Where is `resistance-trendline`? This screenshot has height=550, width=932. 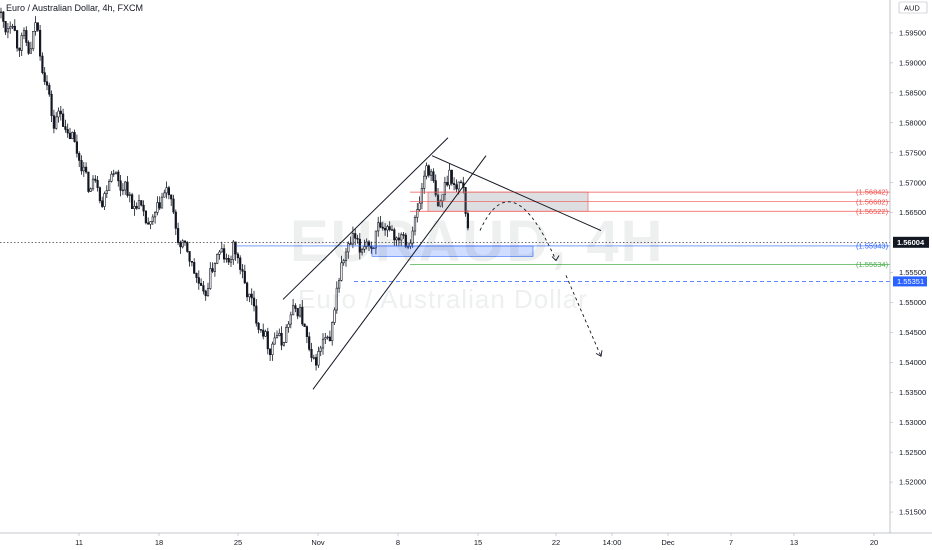 resistance-trendline is located at coordinates (516, 193).